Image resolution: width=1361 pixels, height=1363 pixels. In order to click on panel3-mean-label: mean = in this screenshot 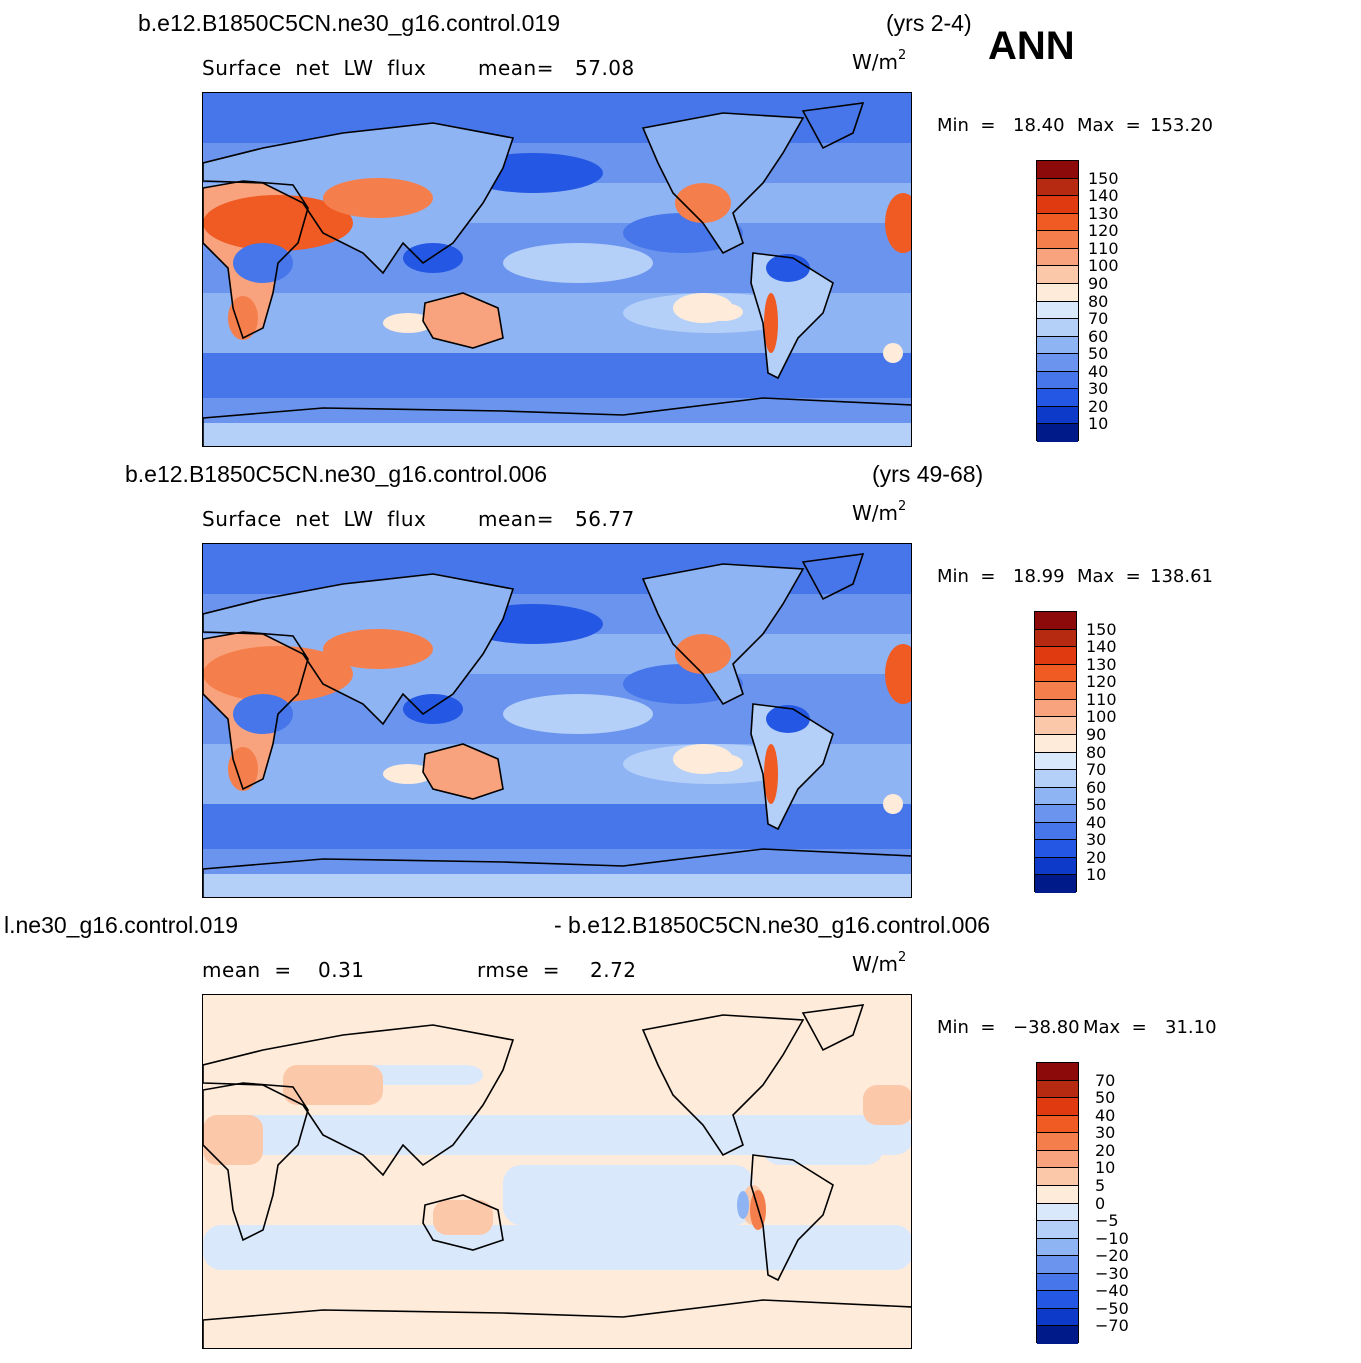, I will do `click(247, 970)`.